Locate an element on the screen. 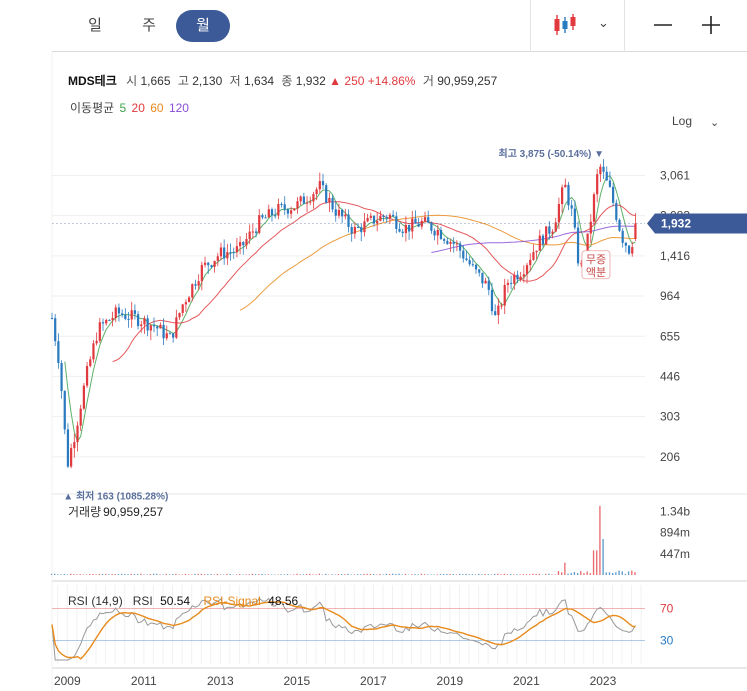 The image size is (747, 691). tab-week: 주 is located at coordinates (149, 25).